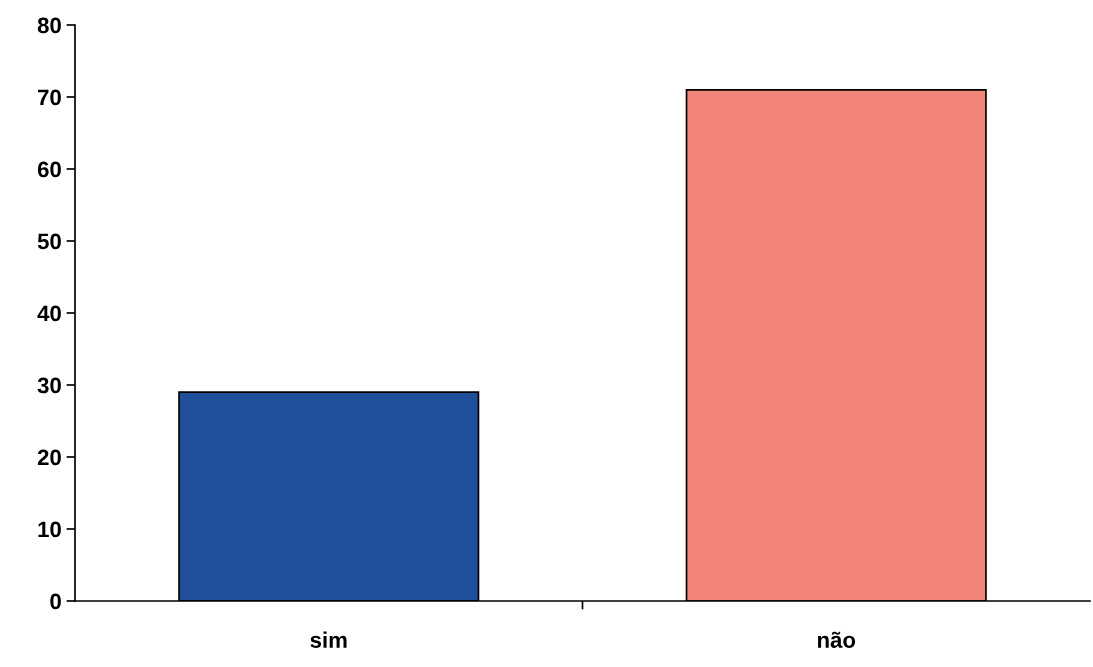  What do you see at coordinates (49, 241) in the screenshot?
I see `y-tick-label: 50` at bounding box center [49, 241].